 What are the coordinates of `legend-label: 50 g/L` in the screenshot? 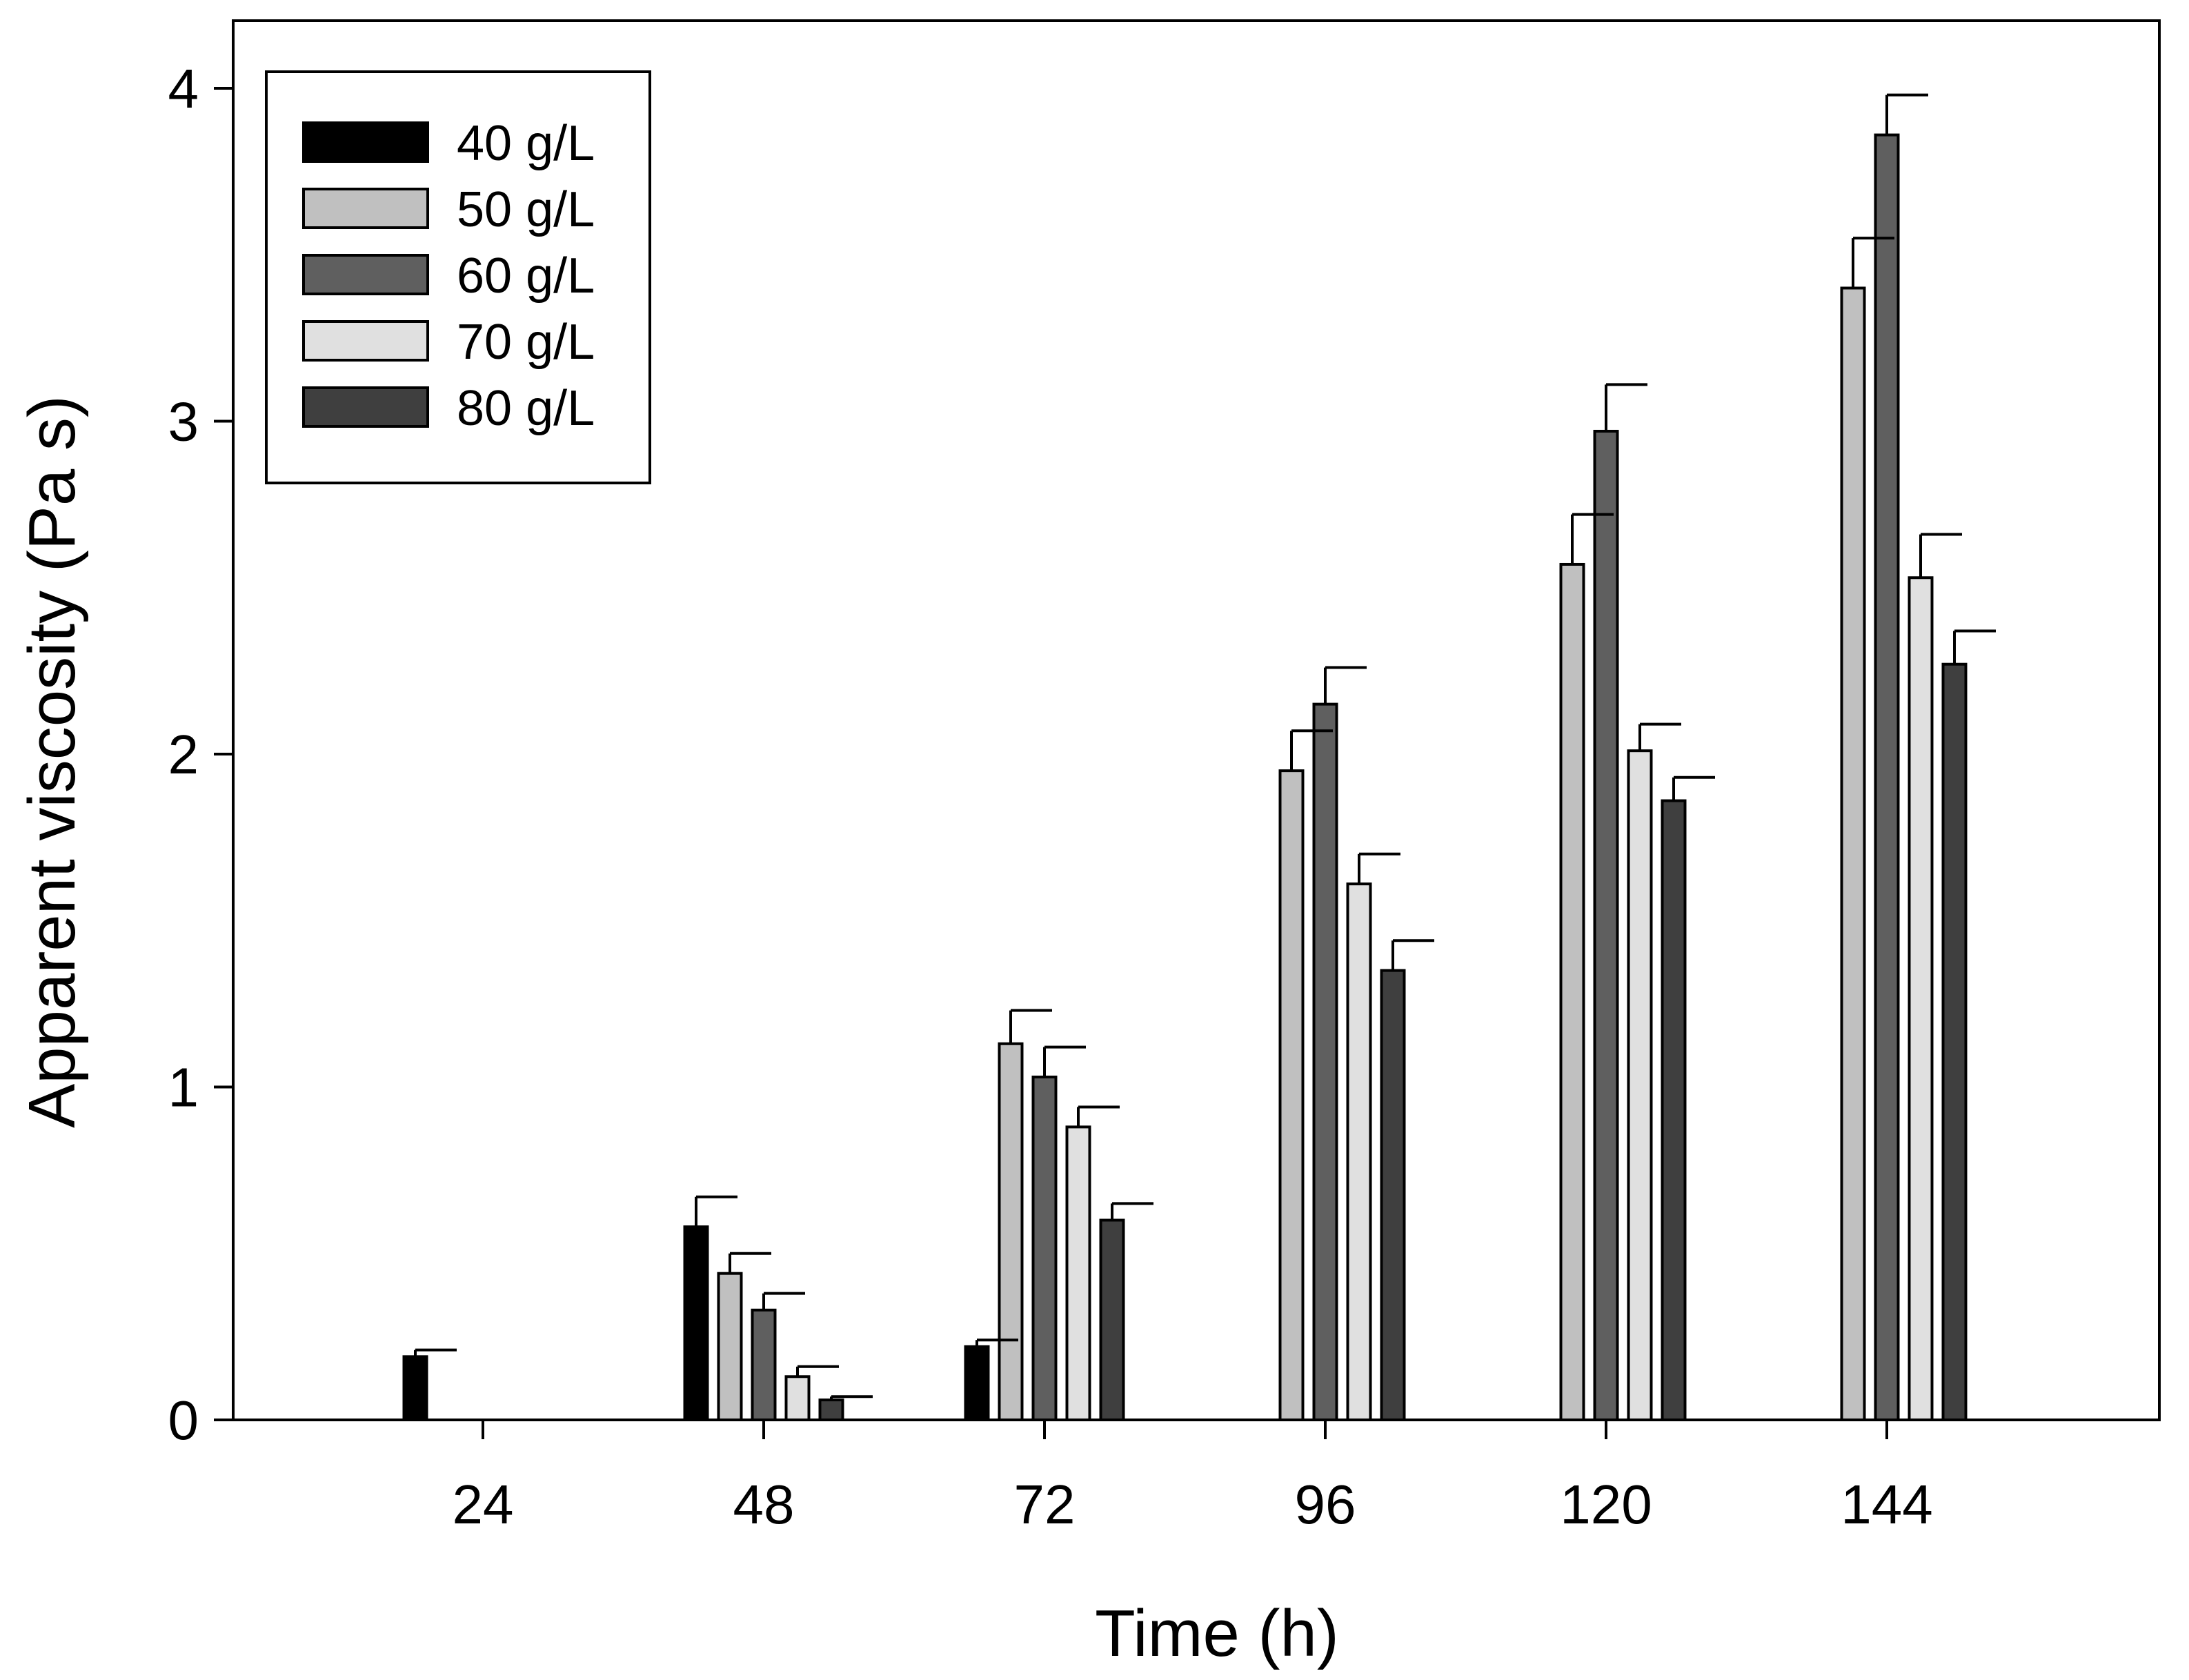 It's located at (526, 209).